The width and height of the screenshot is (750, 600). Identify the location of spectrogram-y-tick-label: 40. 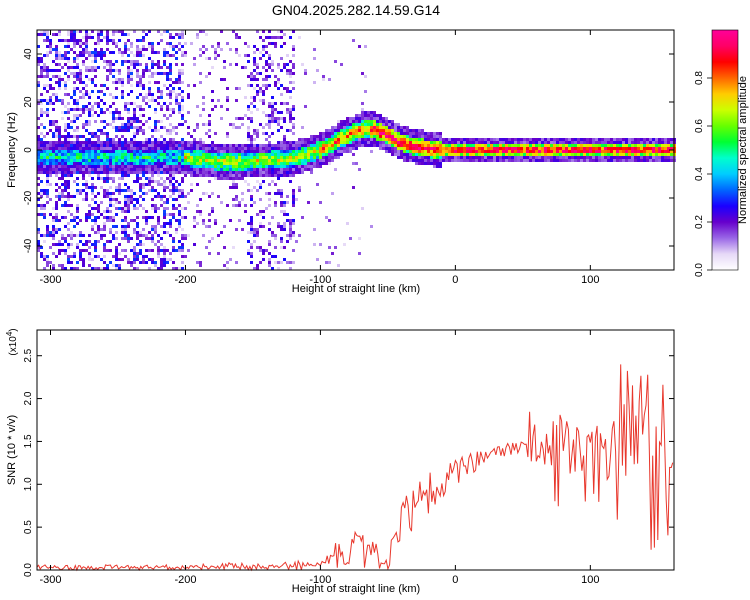
(28, 54).